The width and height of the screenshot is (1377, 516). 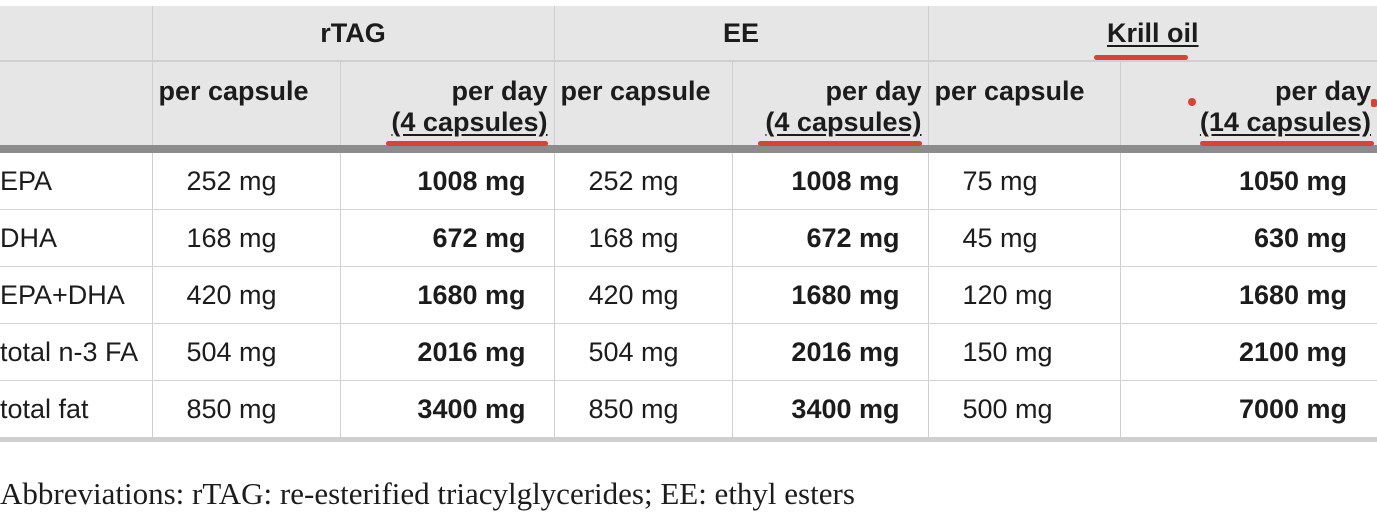 I want to click on row-label: total n-3 FA, so click(x=76, y=352).